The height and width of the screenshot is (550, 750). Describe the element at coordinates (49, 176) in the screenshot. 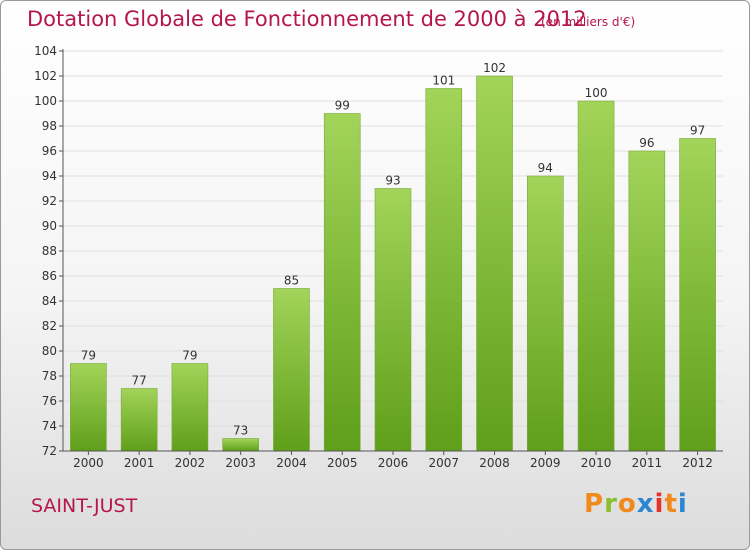

I see `y-tick-label: 94` at that location.